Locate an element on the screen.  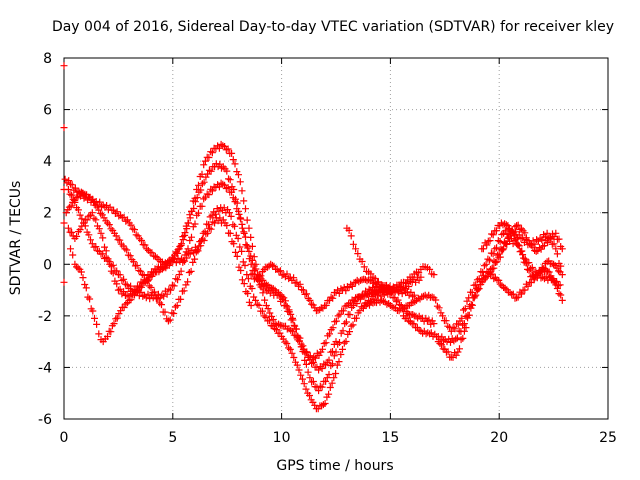
y-tick-label: 0 is located at coordinates (47, 265).